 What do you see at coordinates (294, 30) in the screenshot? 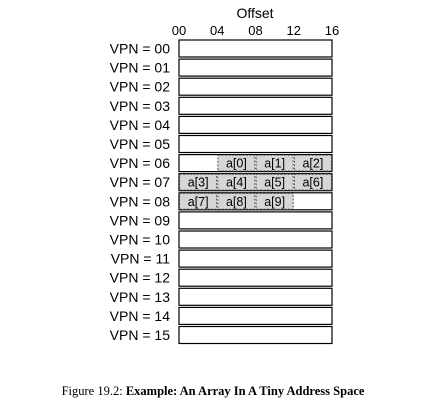
I see `offset-label: 12` at bounding box center [294, 30].